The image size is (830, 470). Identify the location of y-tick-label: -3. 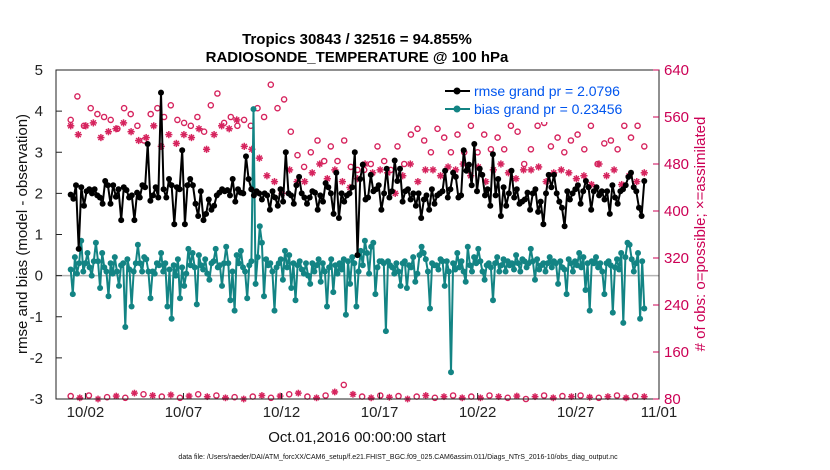
(36, 399).